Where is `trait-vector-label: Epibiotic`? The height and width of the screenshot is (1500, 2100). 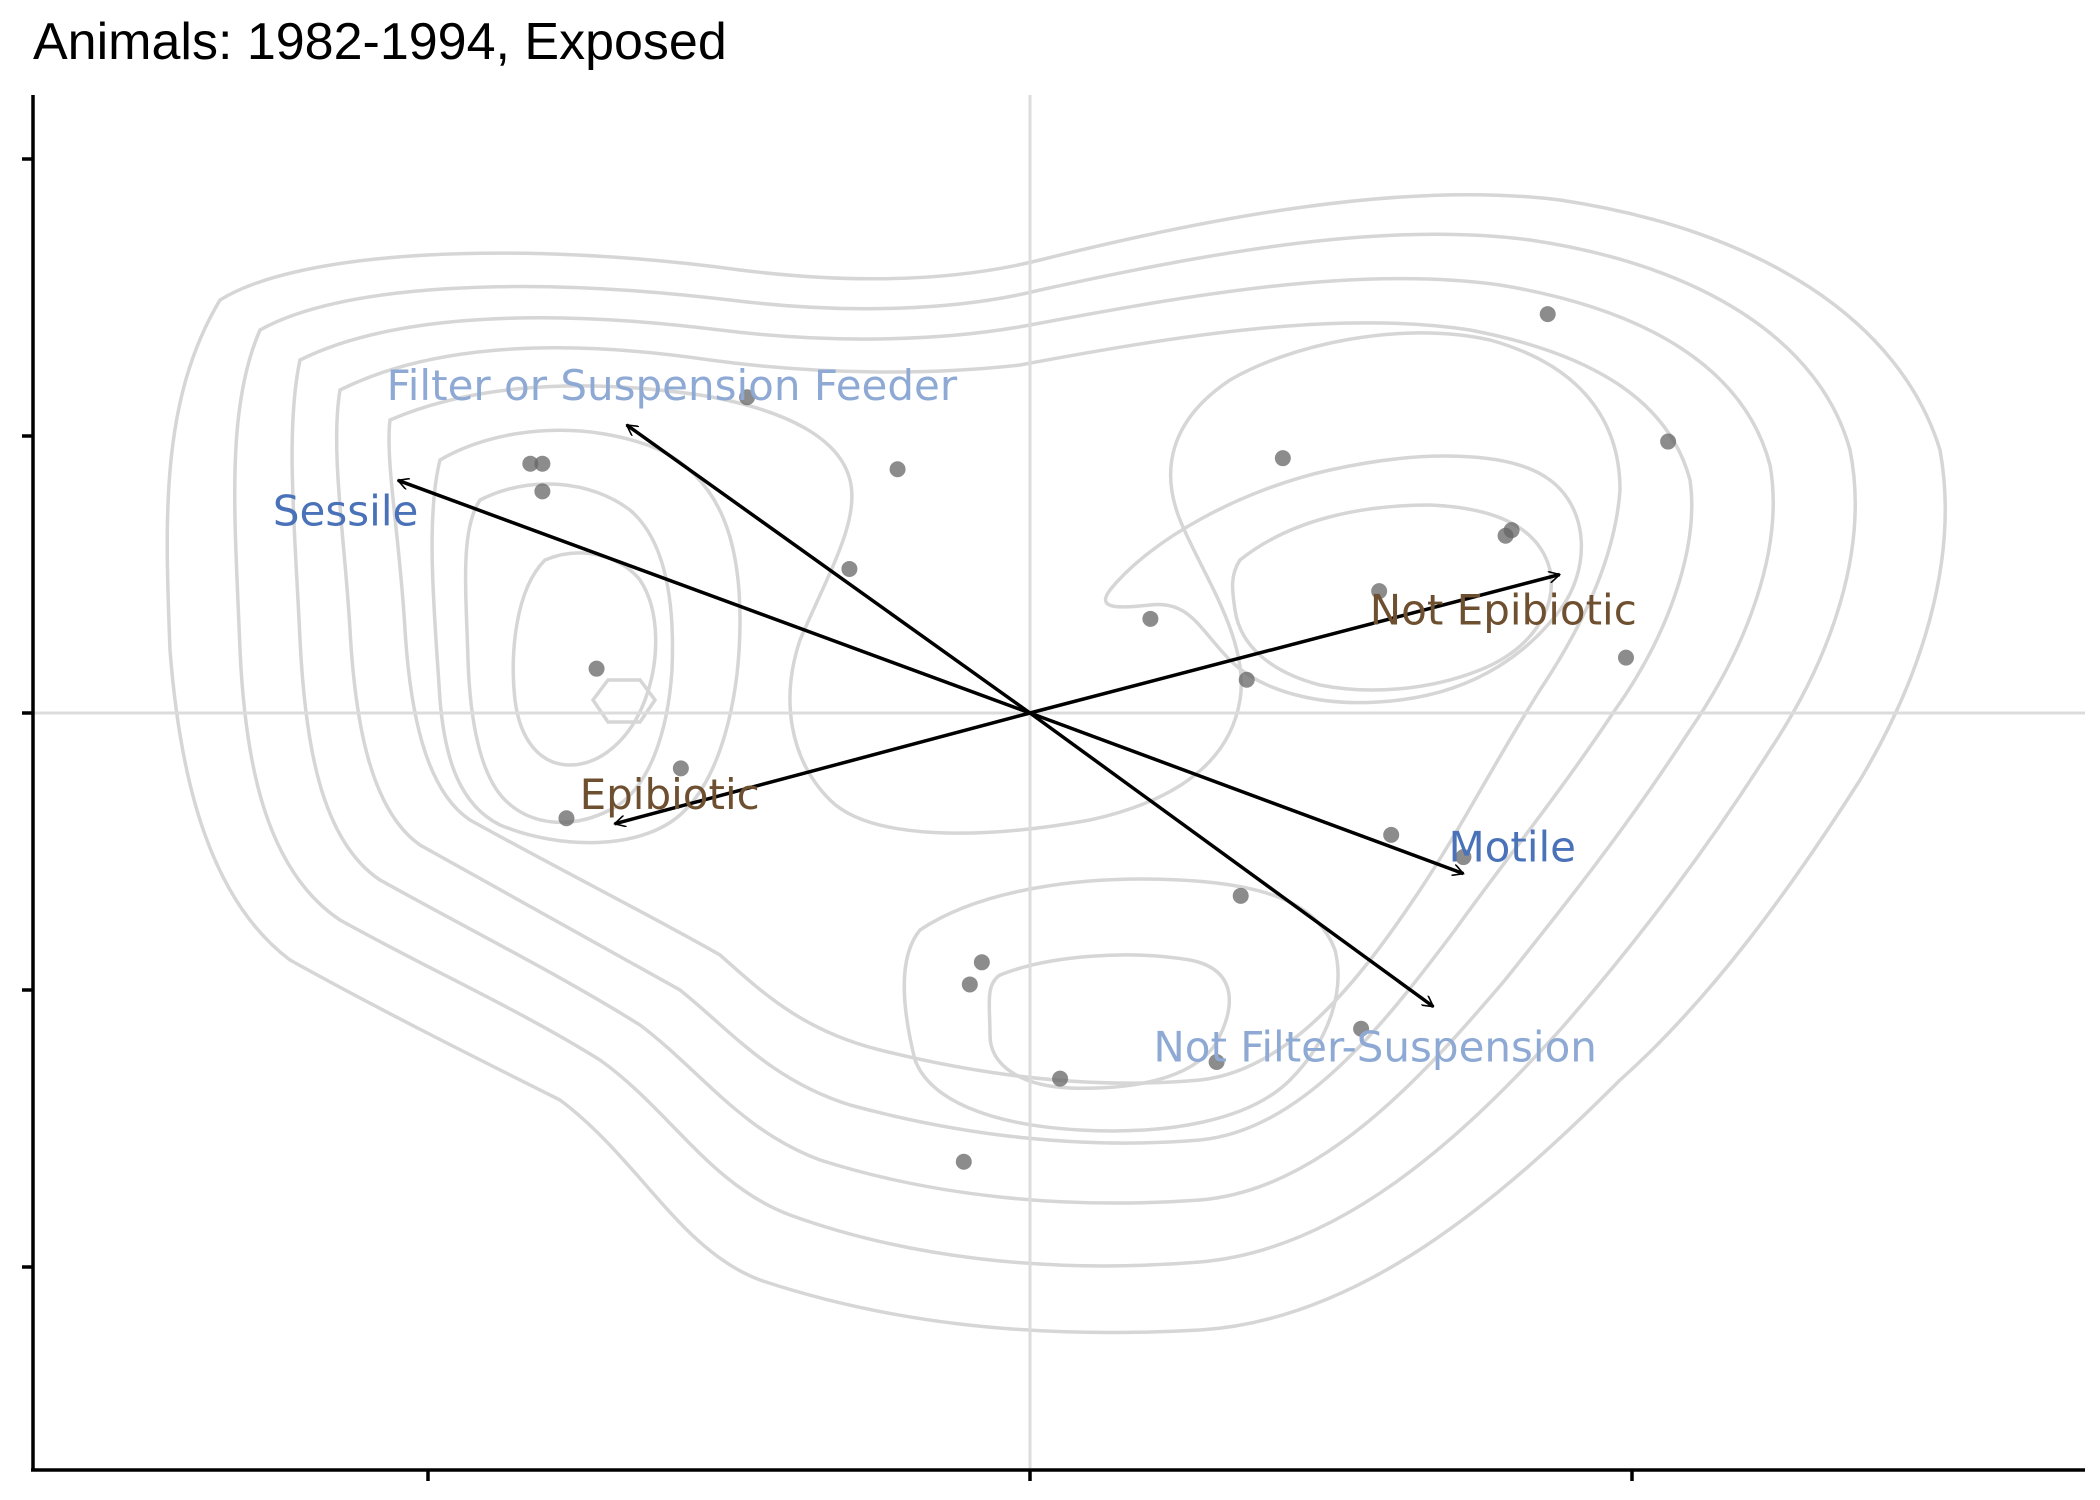 trait-vector-label: Epibiotic is located at coordinates (670, 794).